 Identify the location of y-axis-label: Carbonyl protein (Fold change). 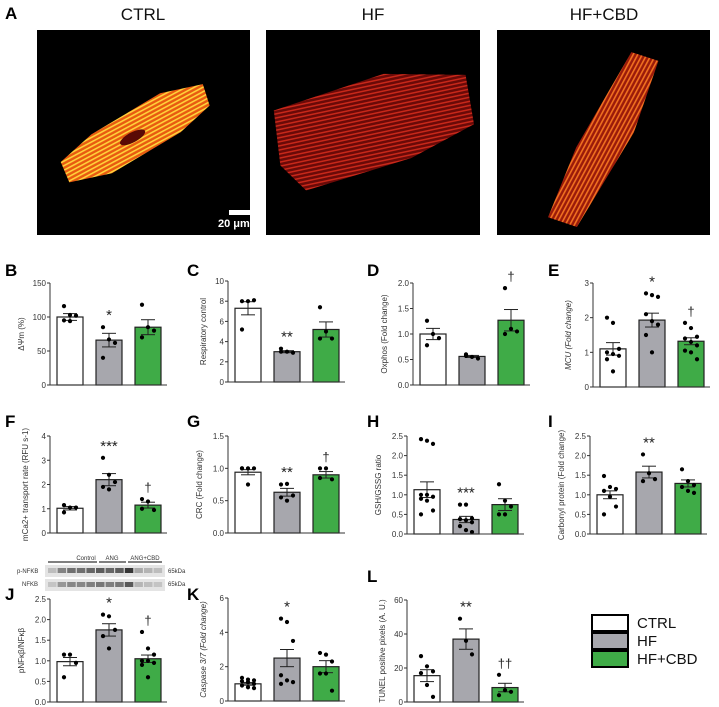
(561, 485).